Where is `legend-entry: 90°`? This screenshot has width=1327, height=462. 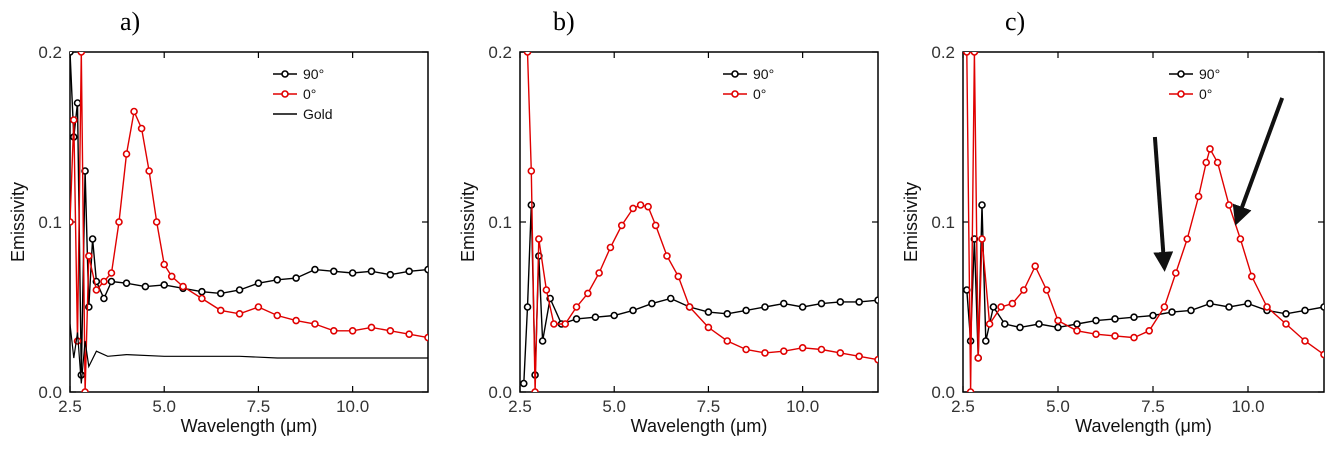
legend-entry: 90° is located at coordinates (298, 74).